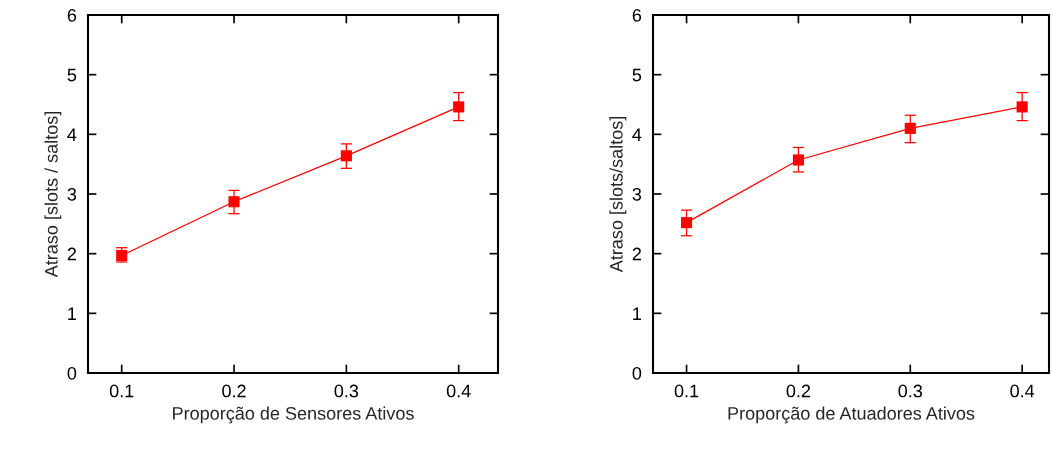 The width and height of the screenshot is (1051, 450). I want to click on y-axis-title: Atraso [slots/saltos], so click(618, 195).